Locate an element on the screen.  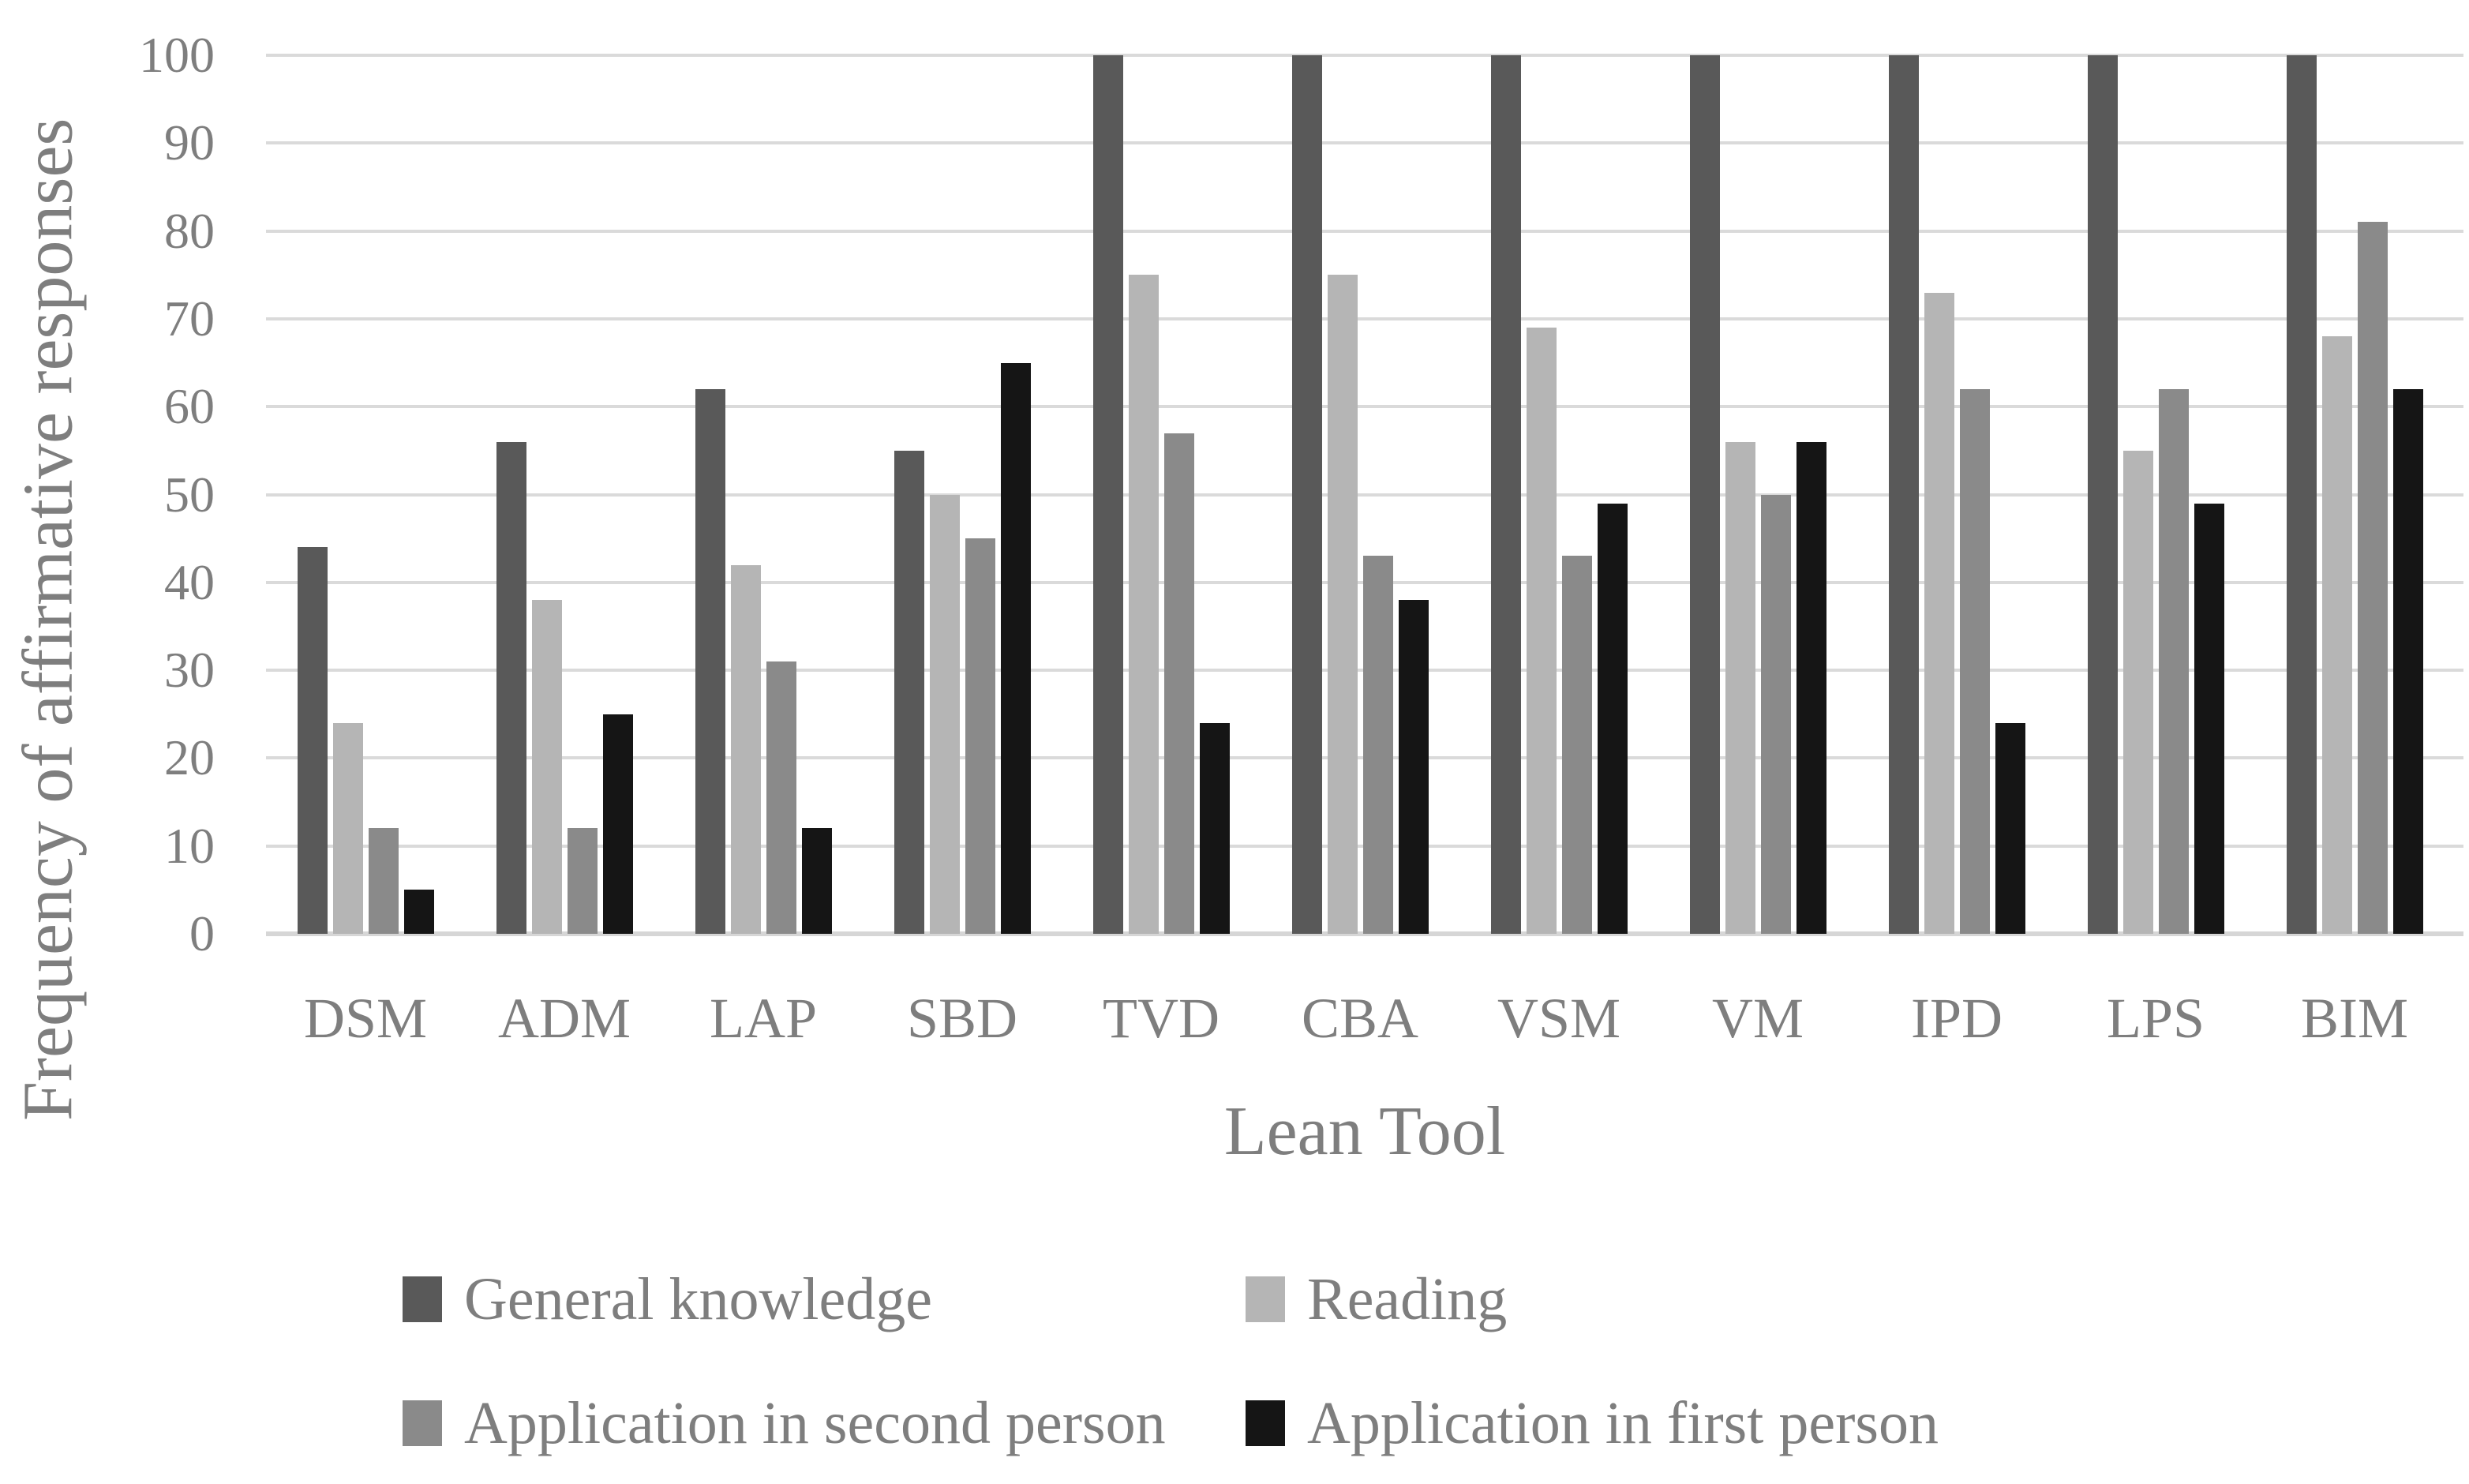
x-category-label-SBD: SBD is located at coordinates (962, 1019).